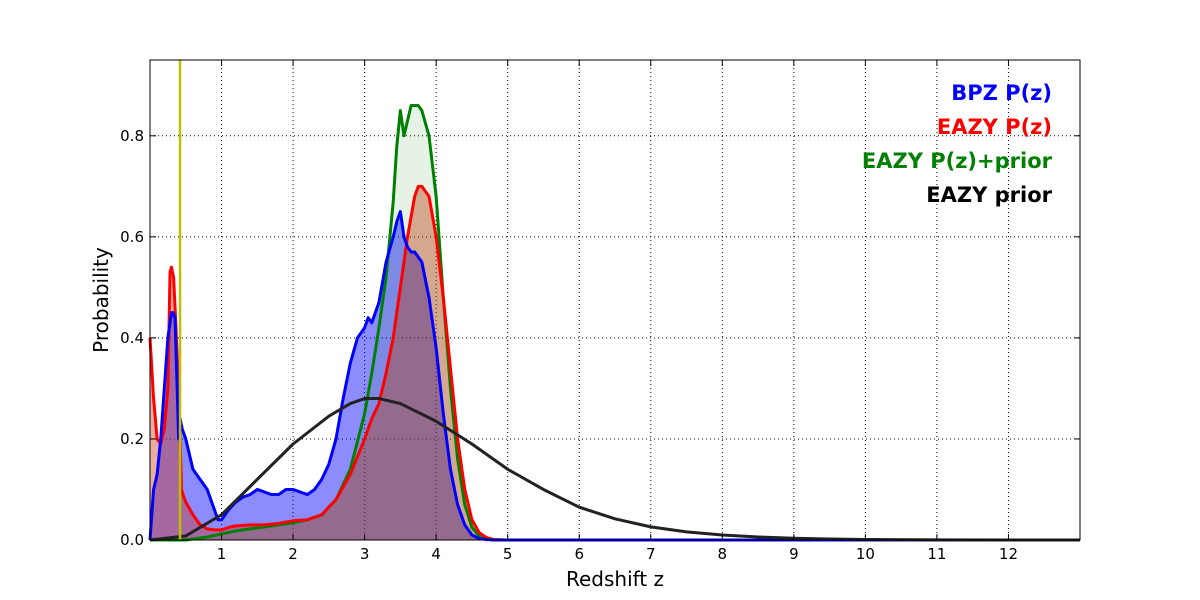 This screenshot has height=600, width=1200. I want to click on x-tick-label-7: 8, so click(723, 554).